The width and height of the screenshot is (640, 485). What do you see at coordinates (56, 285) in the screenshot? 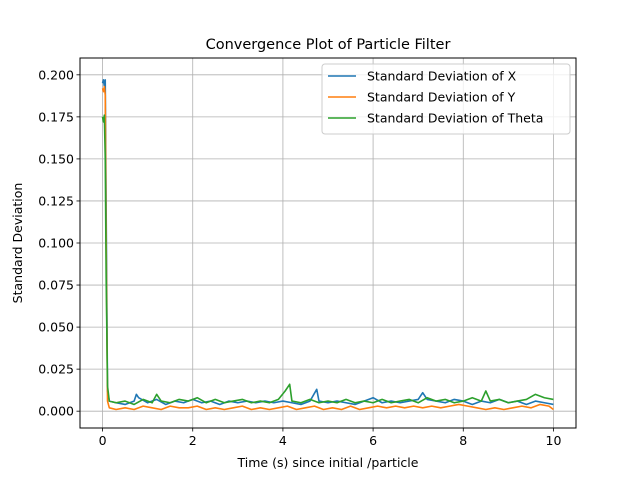
I see `y-tick-label: 0.075` at bounding box center [56, 285].